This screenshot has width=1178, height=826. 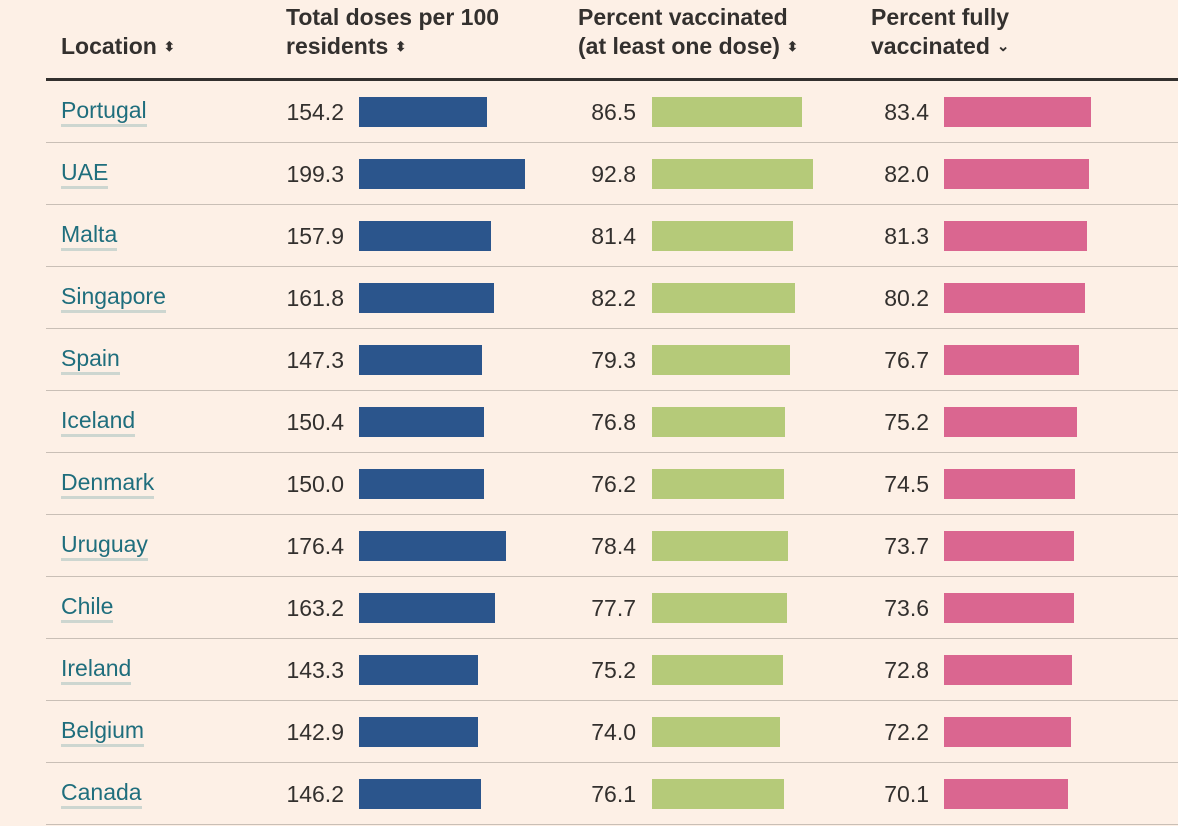 What do you see at coordinates (315, 794) in the screenshot?
I see `total-doses-value: 146.2` at bounding box center [315, 794].